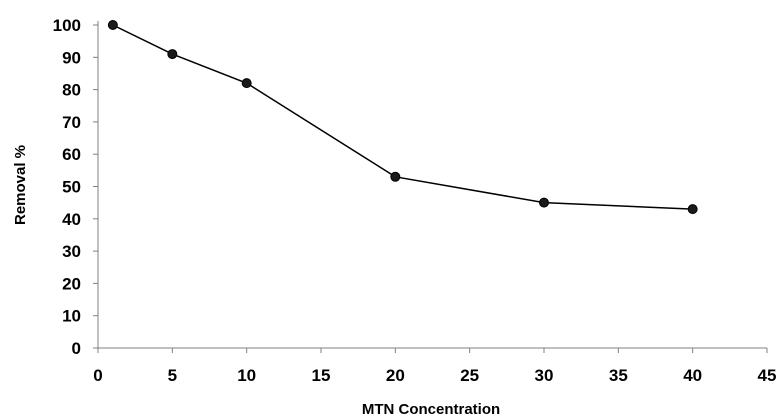  I want to click on x-tick-label: 30, so click(544, 375).